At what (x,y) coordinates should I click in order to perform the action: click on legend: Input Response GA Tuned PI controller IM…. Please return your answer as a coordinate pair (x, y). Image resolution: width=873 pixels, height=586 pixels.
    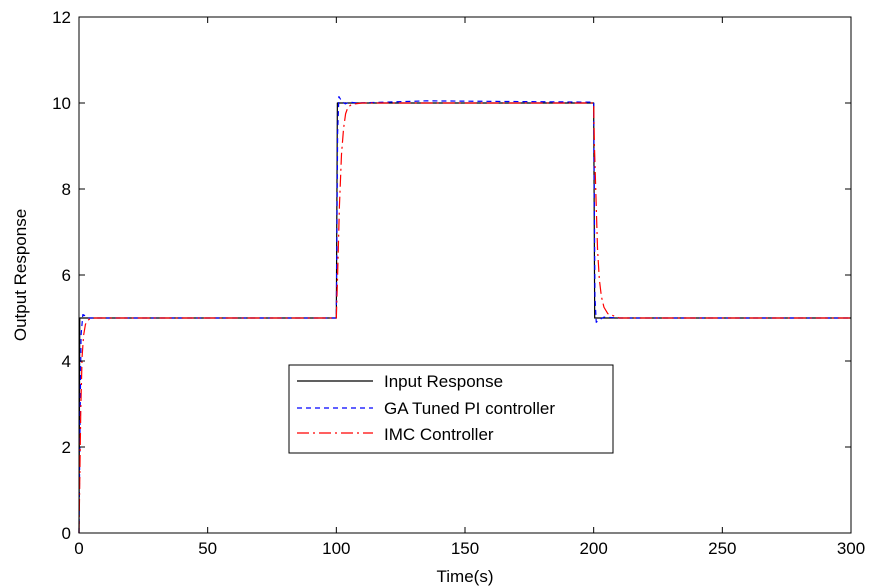
    Looking at the image, I should click on (451, 409).